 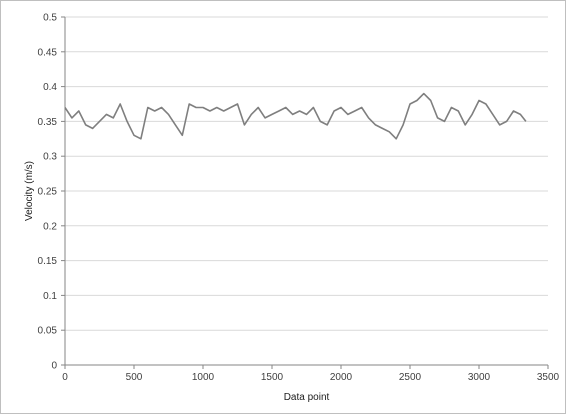 What do you see at coordinates (50, 18) in the screenshot?
I see `y-tick-label: 0.5` at bounding box center [50, 18].